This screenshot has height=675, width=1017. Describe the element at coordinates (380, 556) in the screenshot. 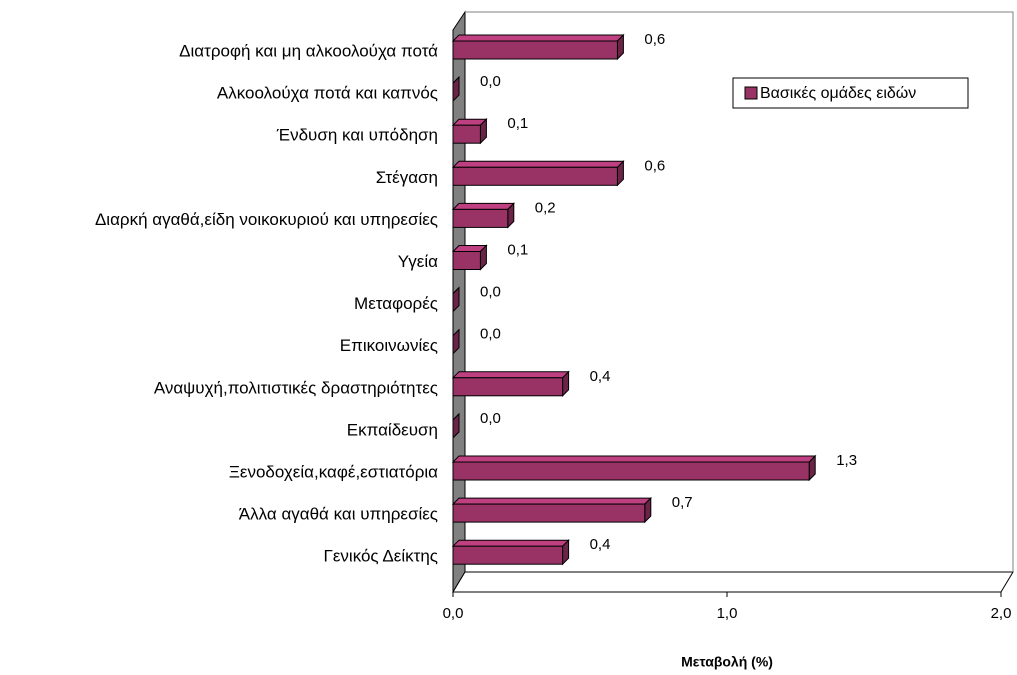

I see `y-tick-label: Γενικός Δείκτης` at that location.